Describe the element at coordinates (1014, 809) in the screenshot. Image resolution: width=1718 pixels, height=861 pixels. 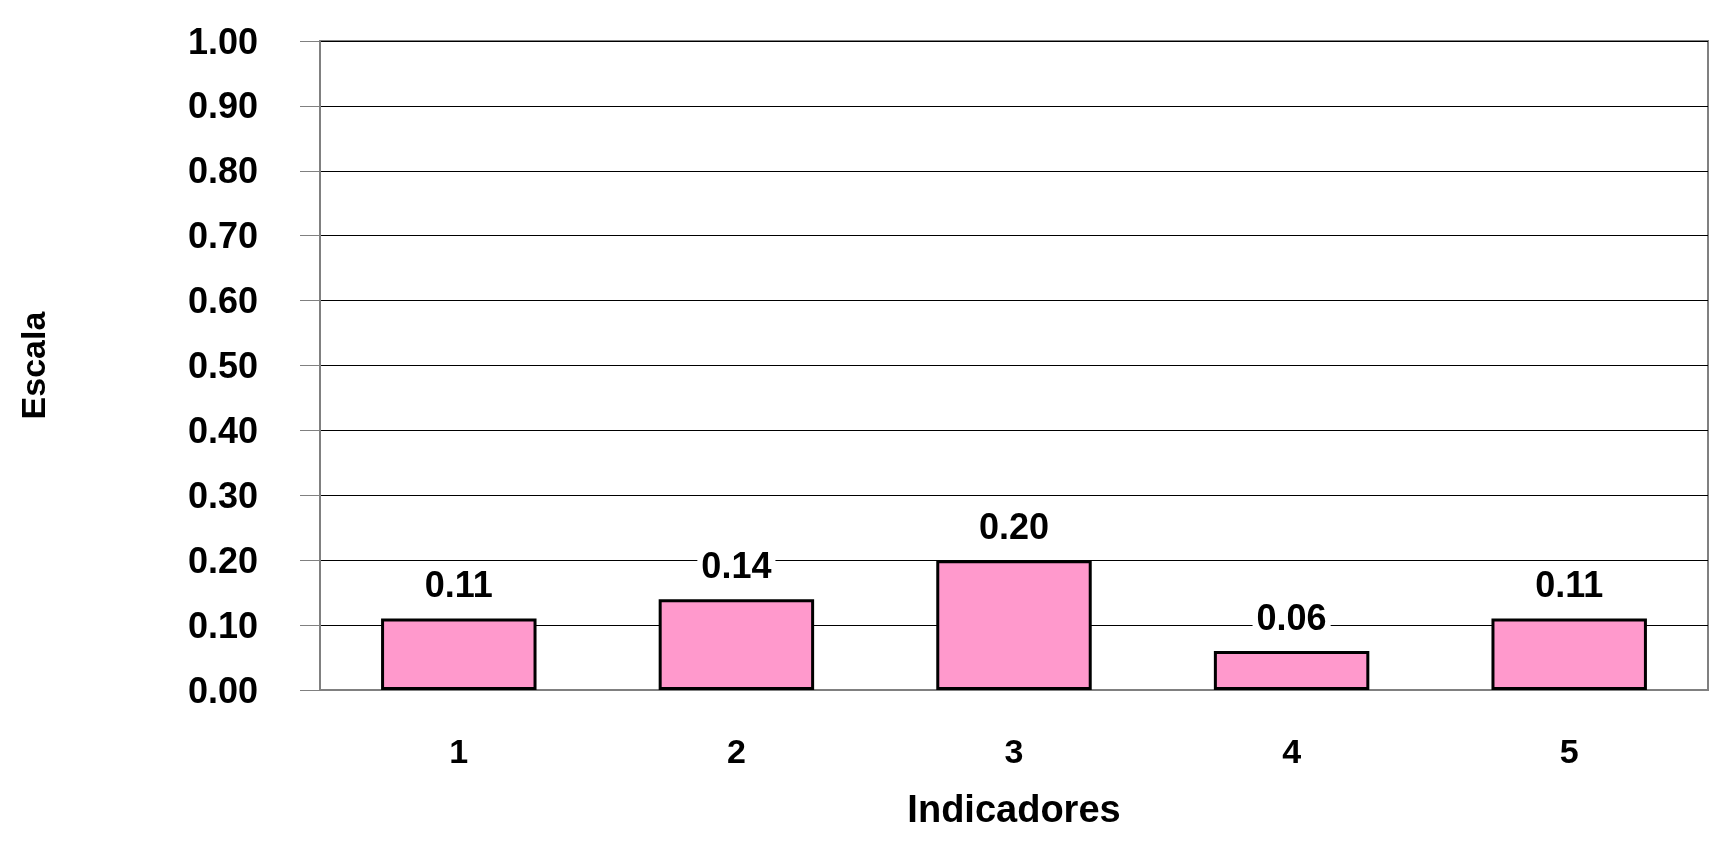
I see `x-axis-title: Indicadores` at that location.